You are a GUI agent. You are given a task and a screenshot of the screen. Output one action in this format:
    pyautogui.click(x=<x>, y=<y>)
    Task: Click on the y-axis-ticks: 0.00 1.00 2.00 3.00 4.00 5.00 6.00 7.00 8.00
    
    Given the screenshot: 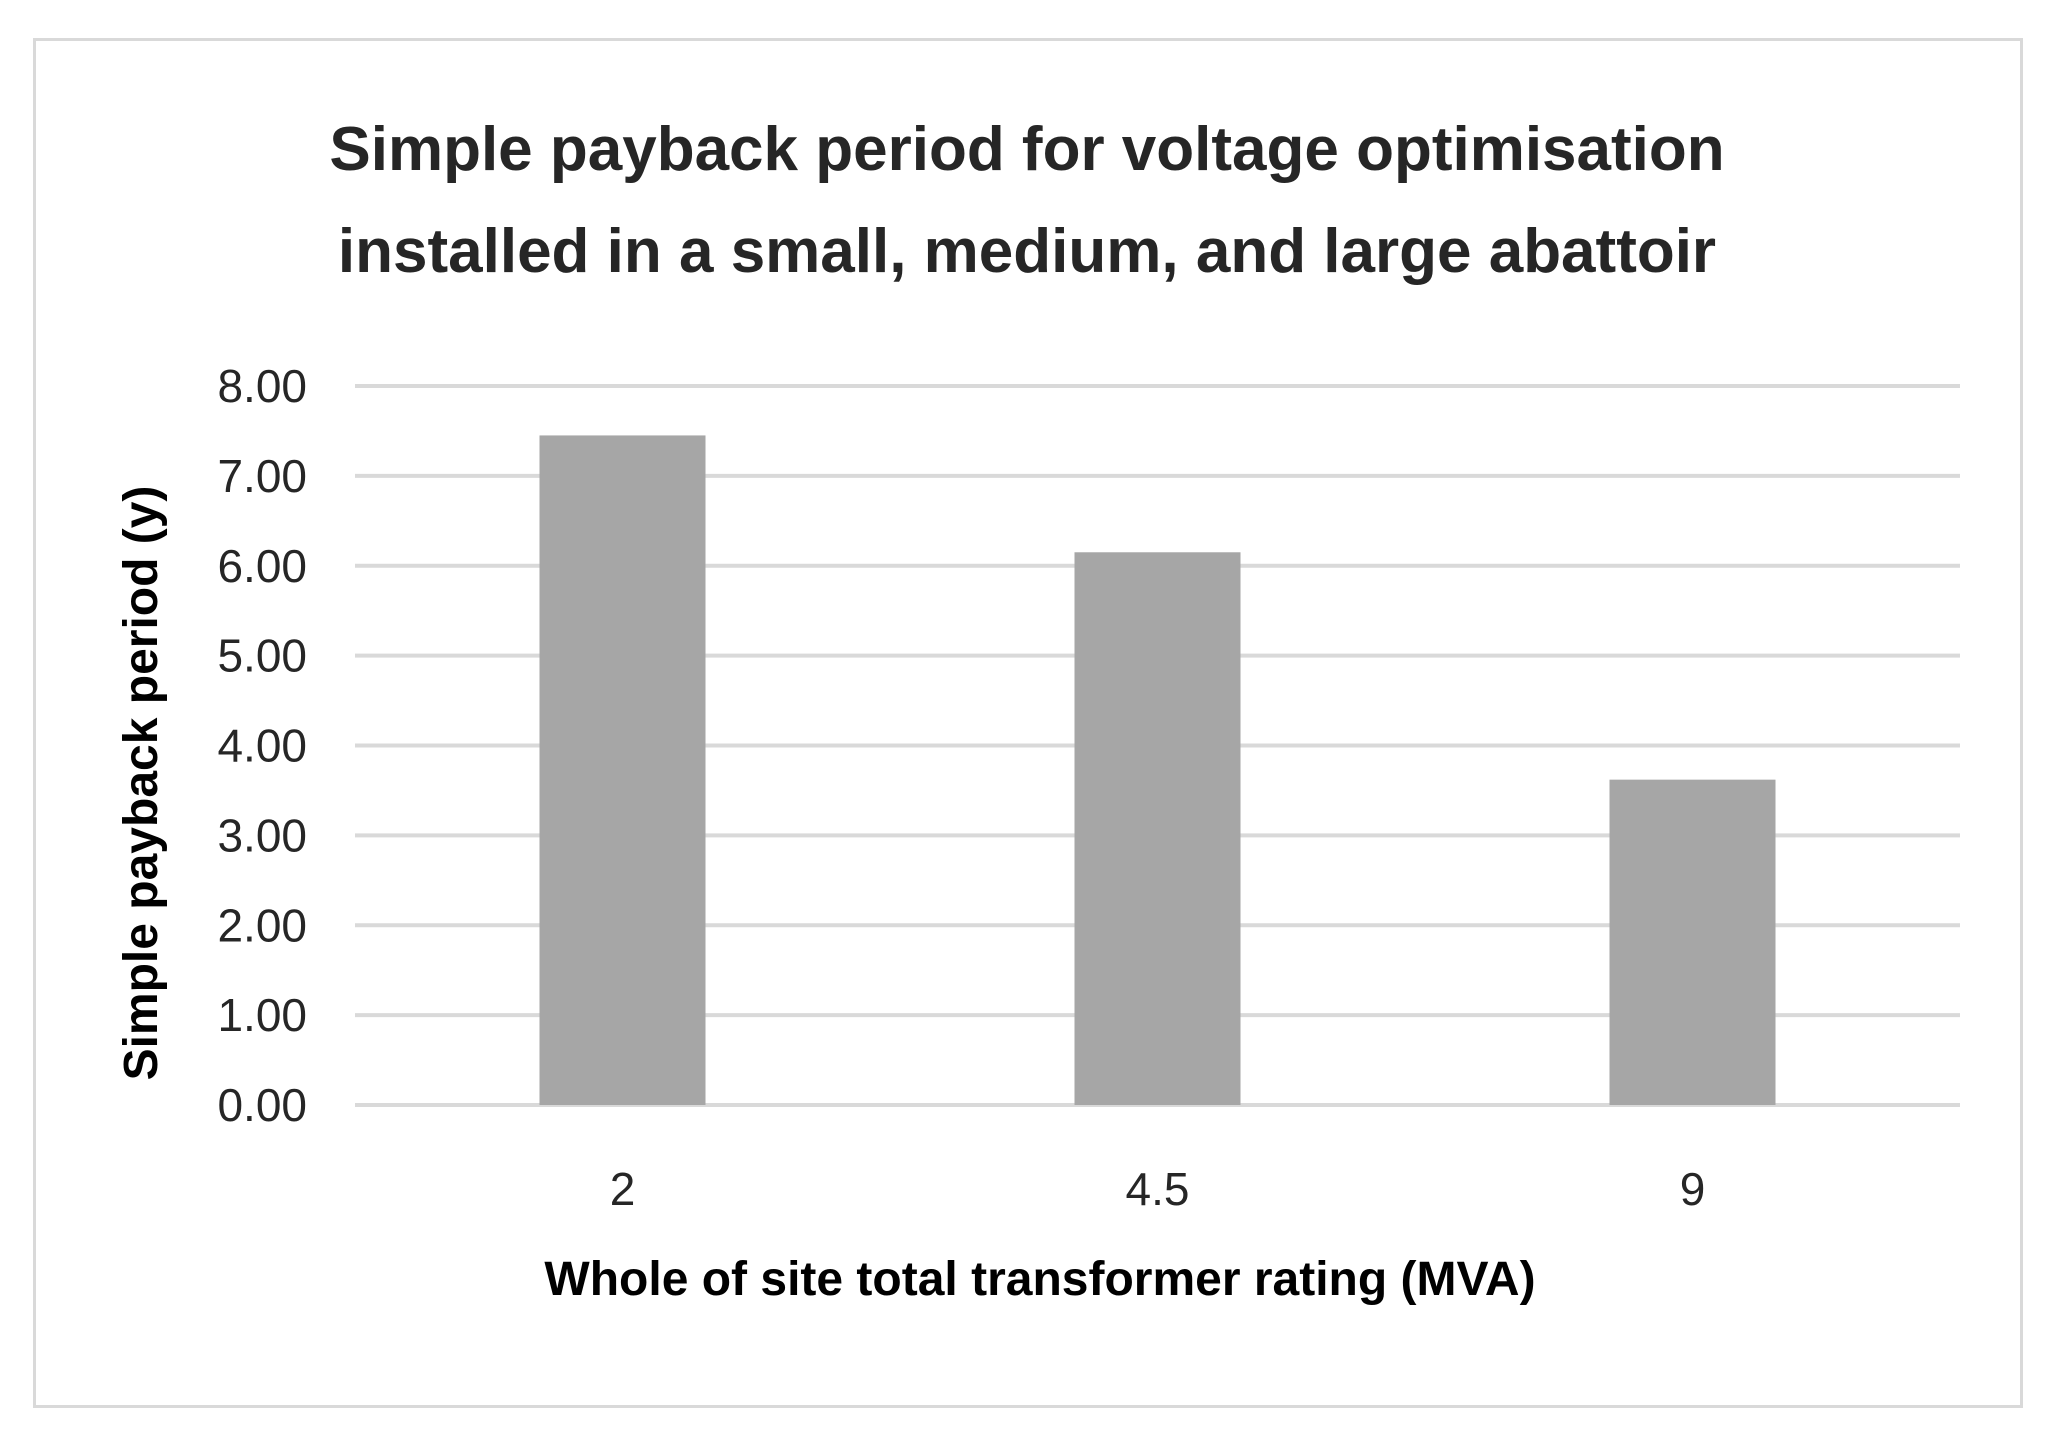 What is the action you would take?
    pyautogui.click(x=262, y=745)
    